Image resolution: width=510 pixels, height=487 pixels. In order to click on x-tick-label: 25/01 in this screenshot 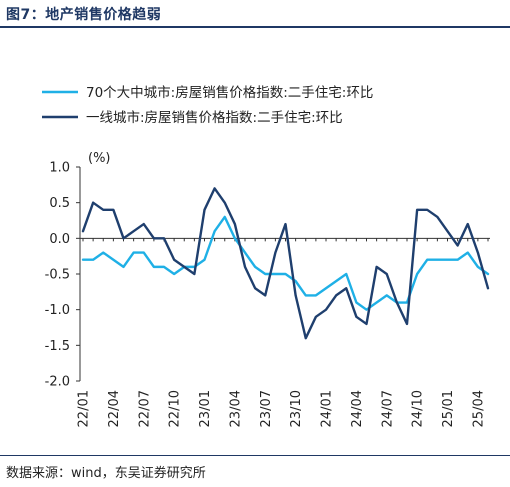, I will do `click(448, 408)`.